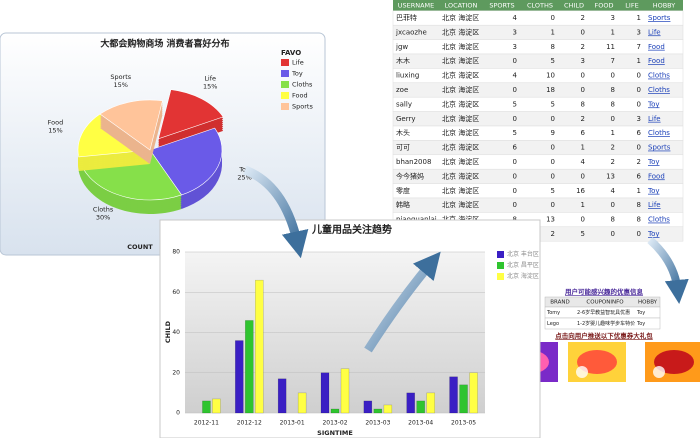 The image size is (700, 438). Describe the element at coordinates (190, 114) in the screenshot. I see `slice-top` at that location.